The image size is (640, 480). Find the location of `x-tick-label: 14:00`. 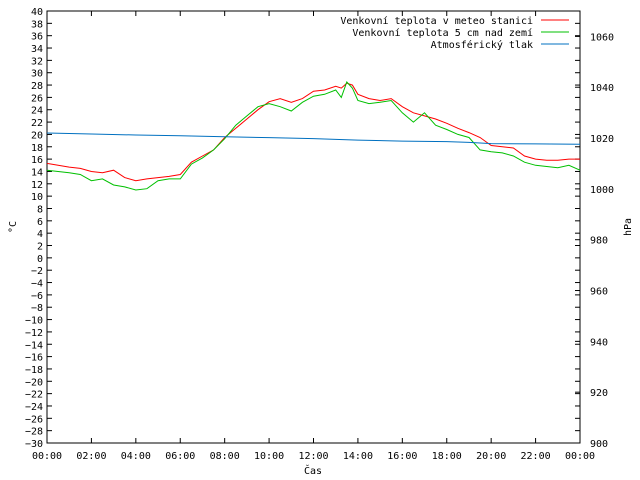

x-tick-label: 14:00 is located at coordinates (358, 456).